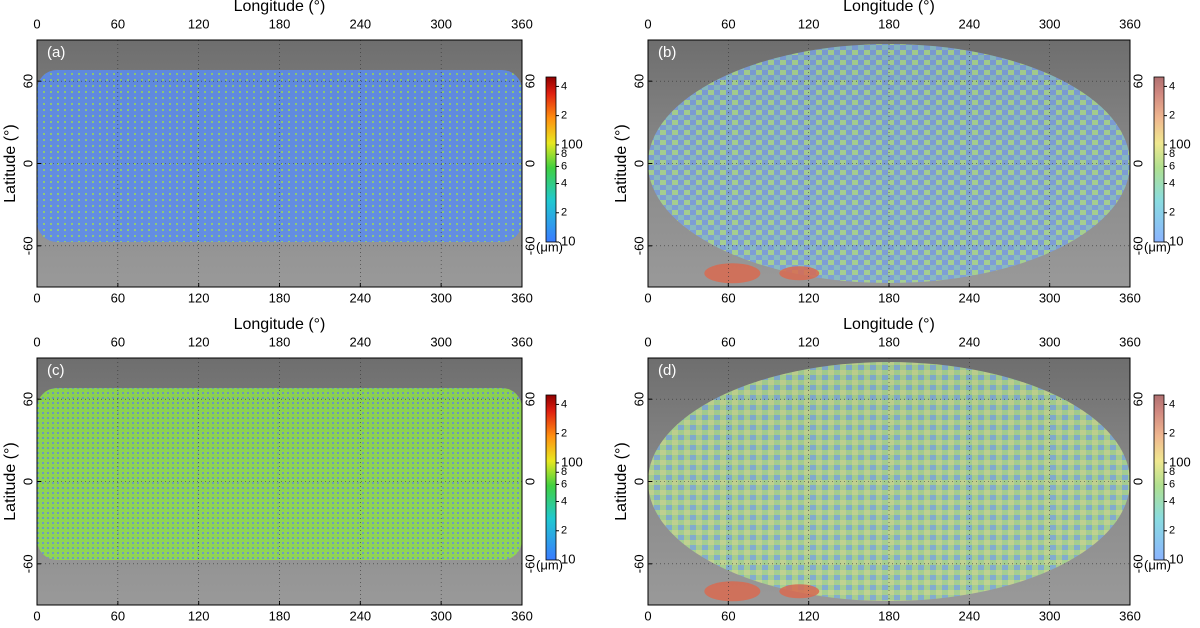  What do you see at coordinates (1157, 564) in the screenshot?
I see `colorbar-label: (μm)` at bounding box center [1157, 564].